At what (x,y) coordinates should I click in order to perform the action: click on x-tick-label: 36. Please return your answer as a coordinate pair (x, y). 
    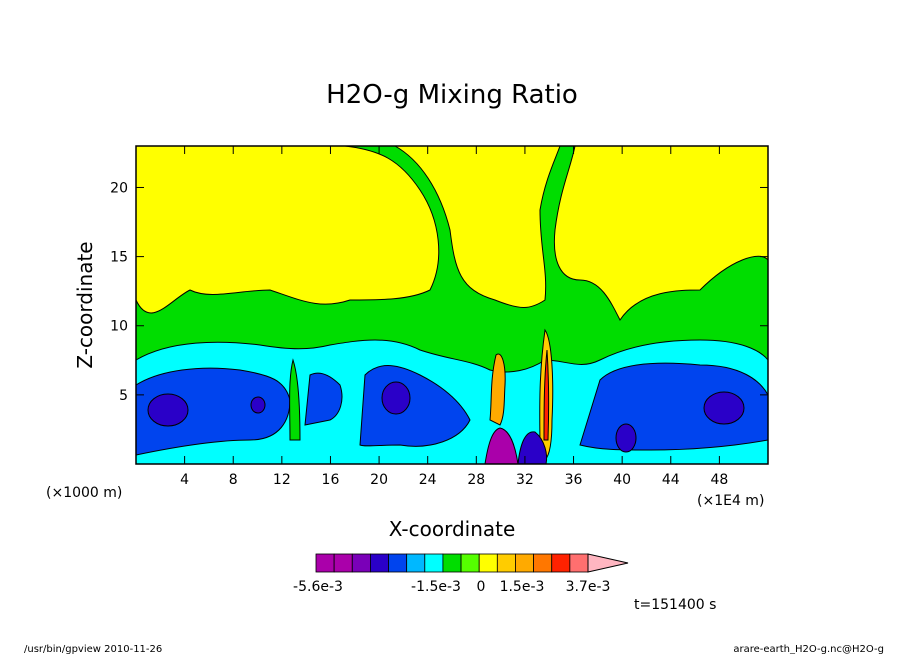
    Looking at the image, I should click on (574, 480).